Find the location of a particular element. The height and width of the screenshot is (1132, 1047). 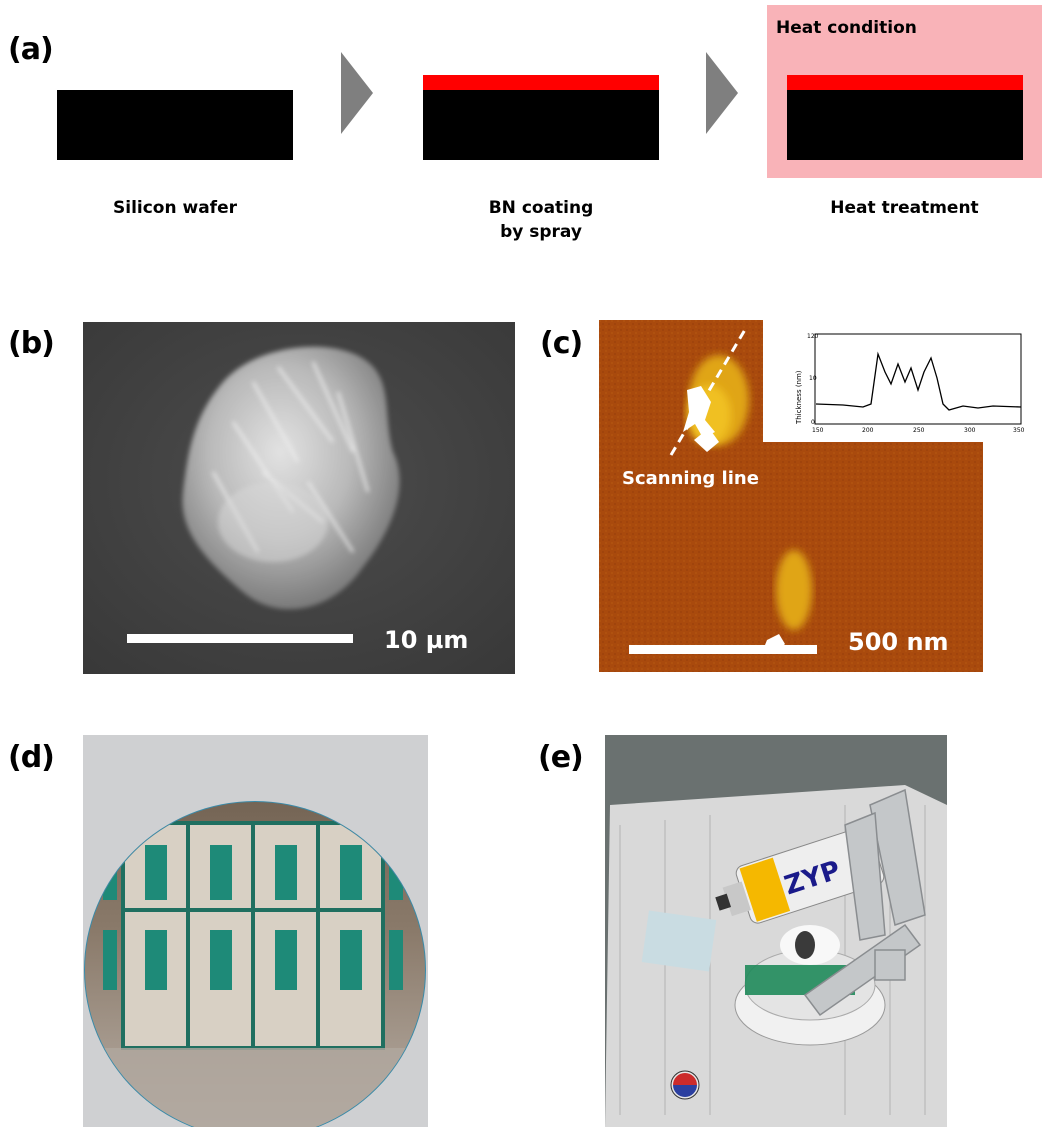

sem-scale-label: 10 µm is located at coordinates (426, 640).